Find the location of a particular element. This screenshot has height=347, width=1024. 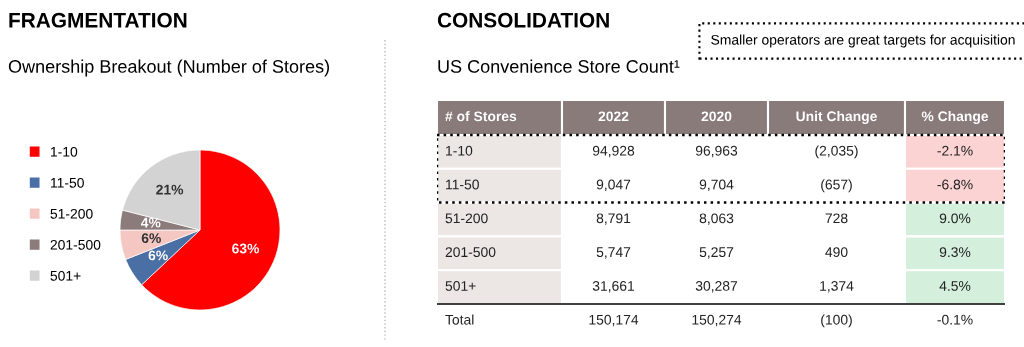

text: 51-200 is located at coordinates (466, 218).